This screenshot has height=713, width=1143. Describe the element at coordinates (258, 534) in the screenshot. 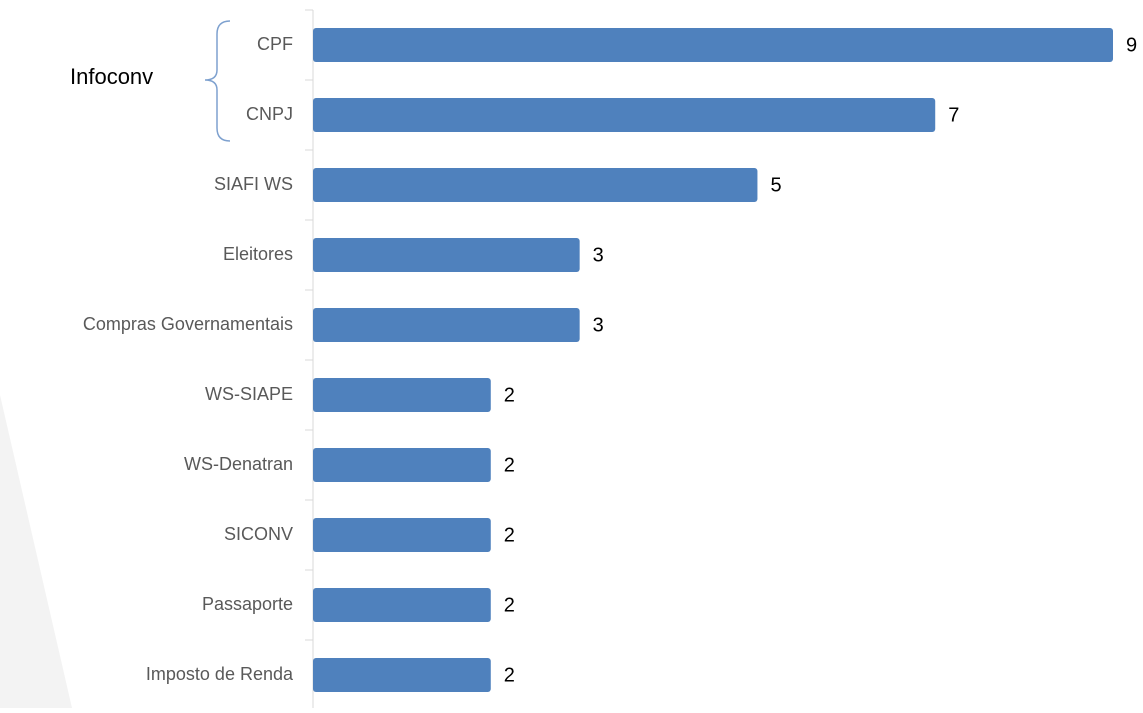

I see `category-label: SICONV` at that location.